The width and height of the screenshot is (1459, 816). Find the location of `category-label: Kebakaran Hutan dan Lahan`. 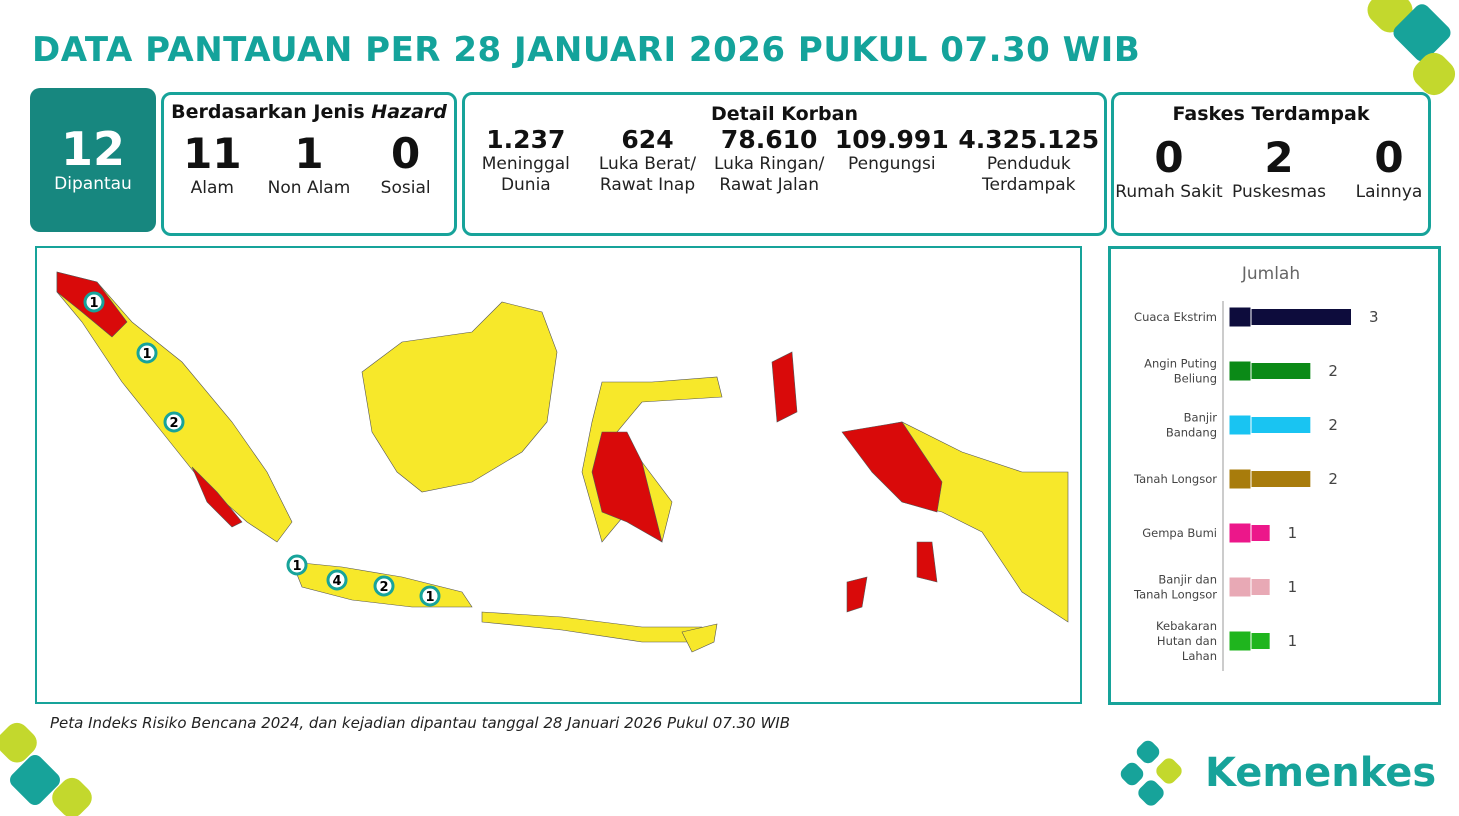

category-label: Kebakaran Hutan dan Lahan is located at coordinates (1186, 641).